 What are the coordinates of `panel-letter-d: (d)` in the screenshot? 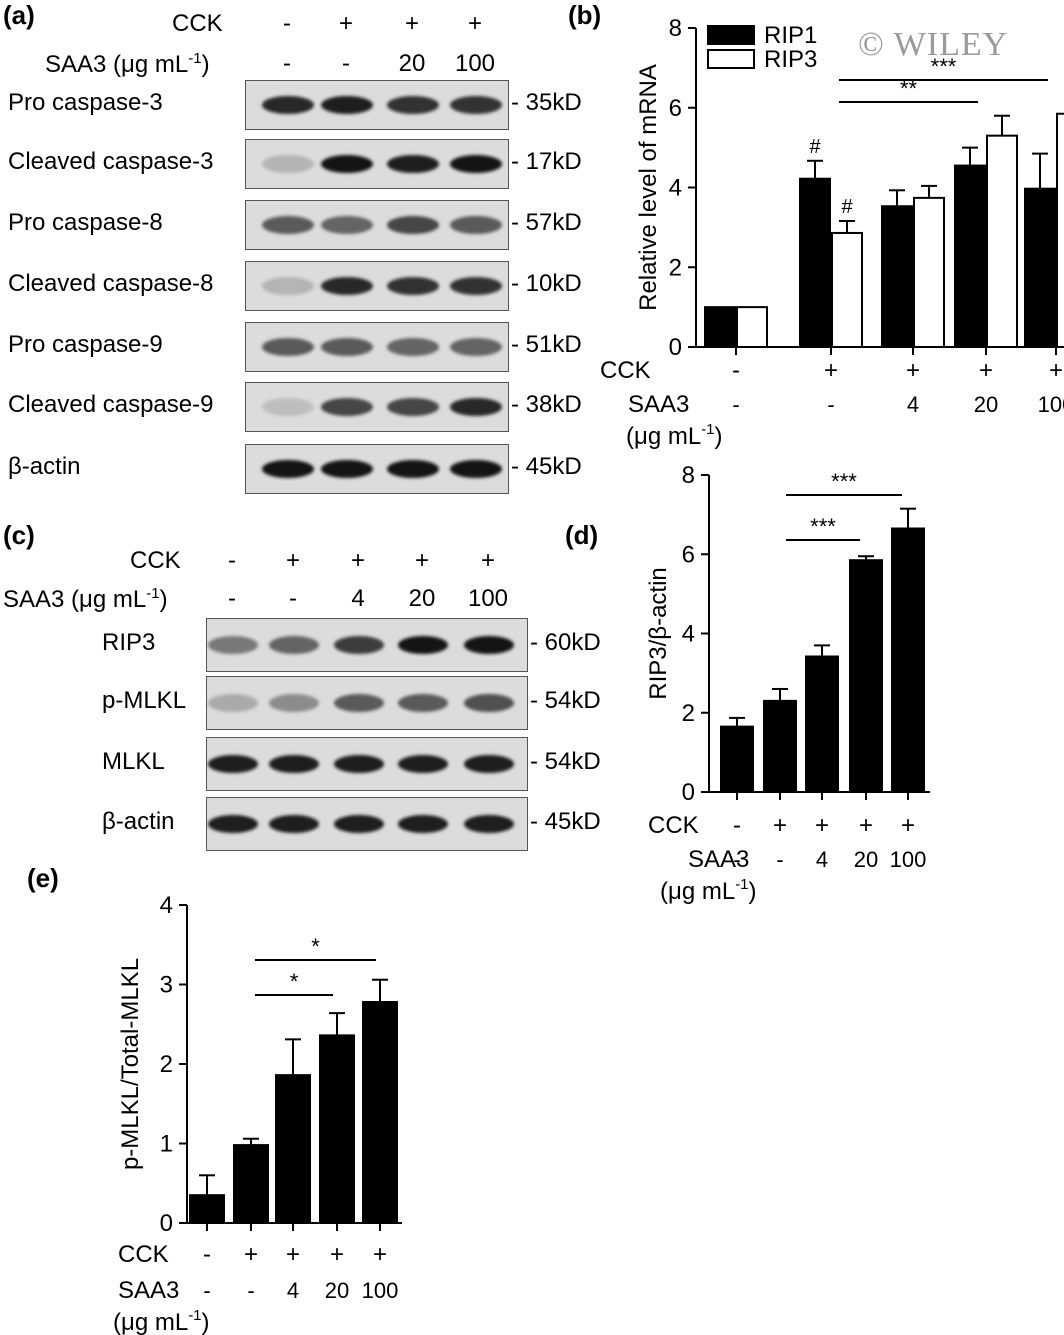 It's located at (582, 535).